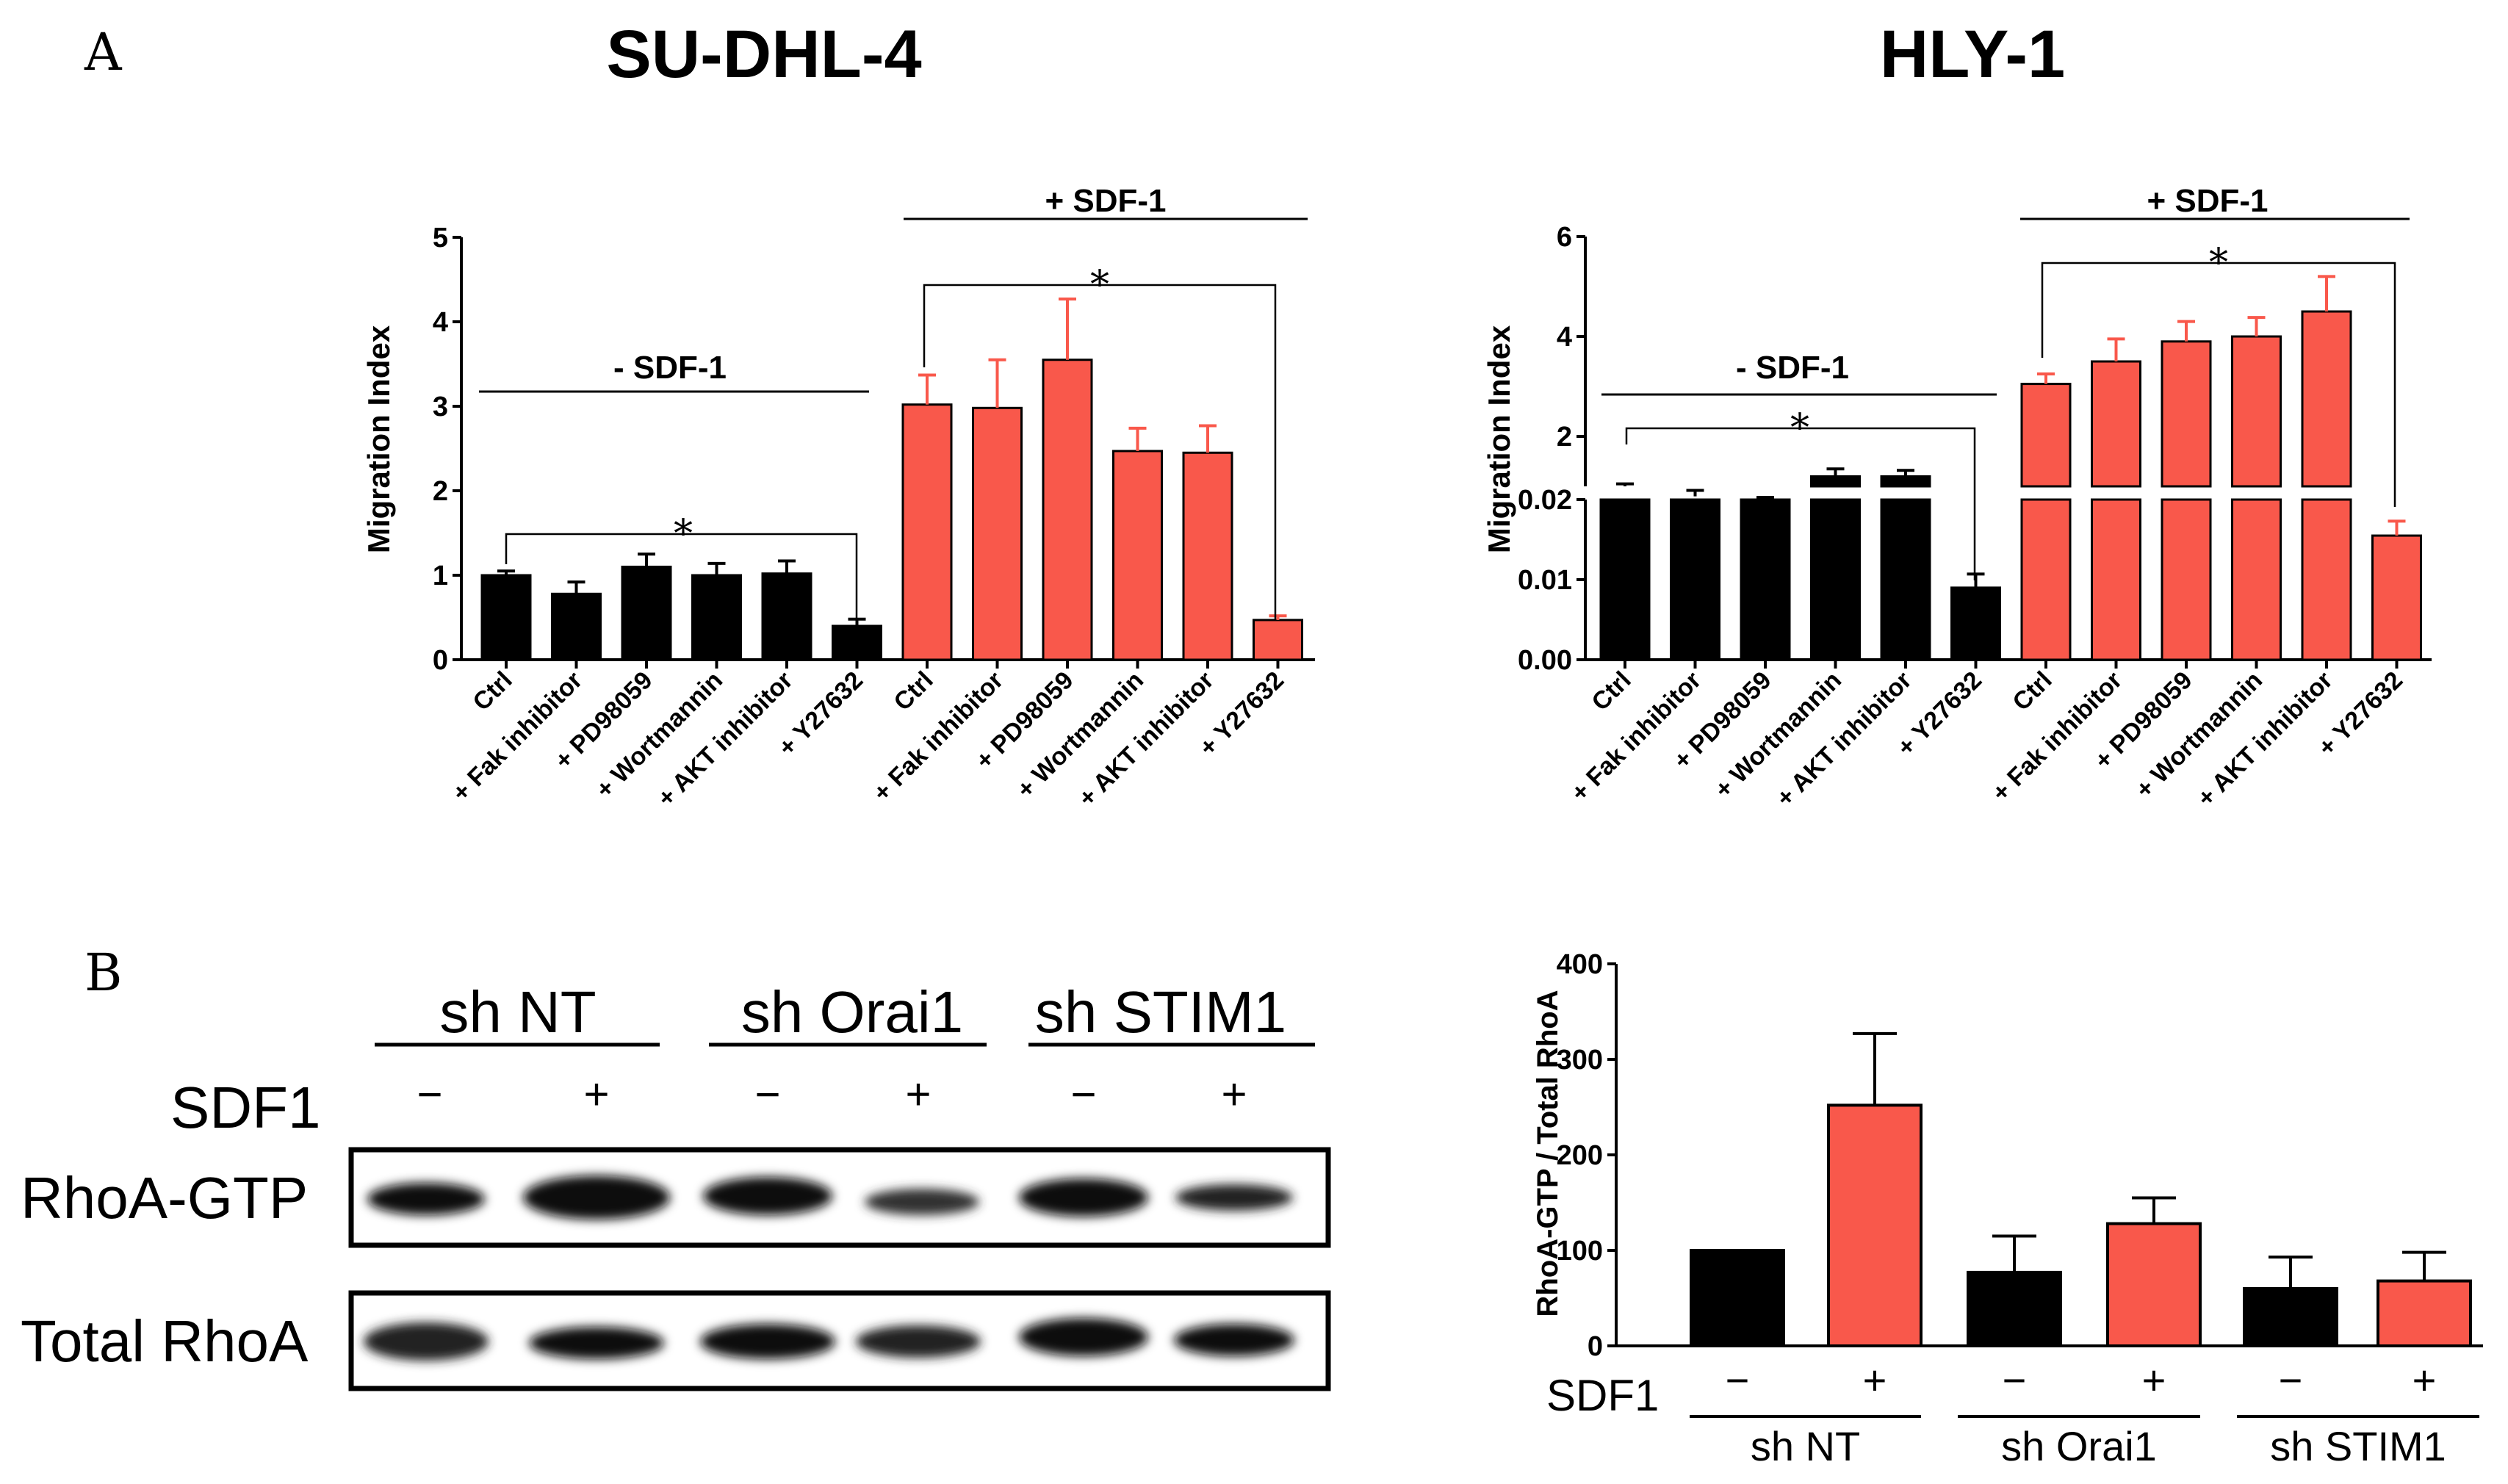 The height and width of the screenshot is (1484, 2508). I want to click on bar-sh-stim1-plus, so click(2424, 1313).